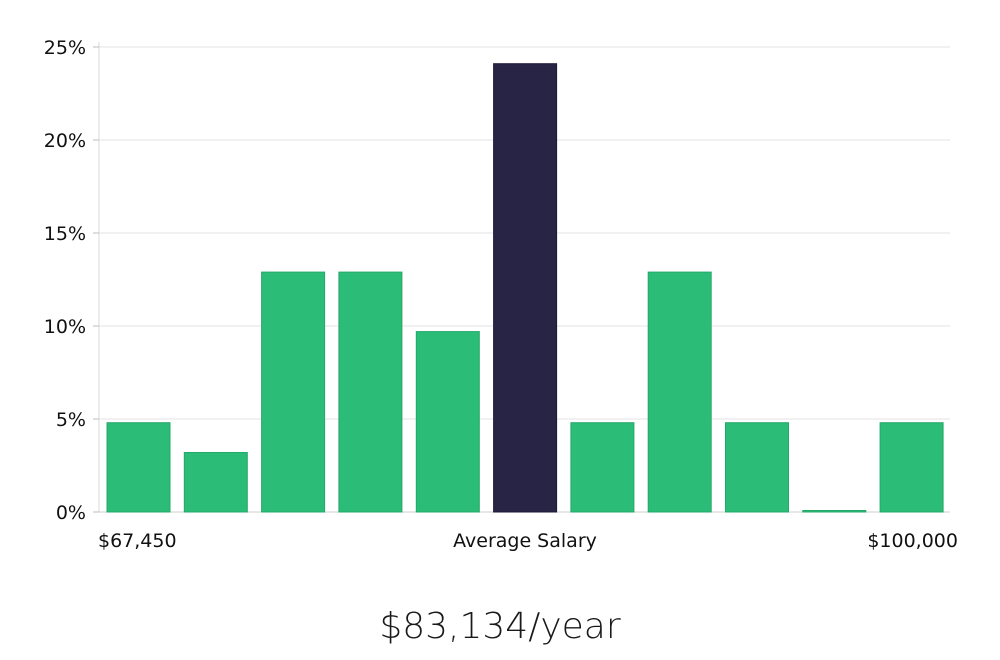  I want to click on x-min-label: $67,450, so click(137, 541).